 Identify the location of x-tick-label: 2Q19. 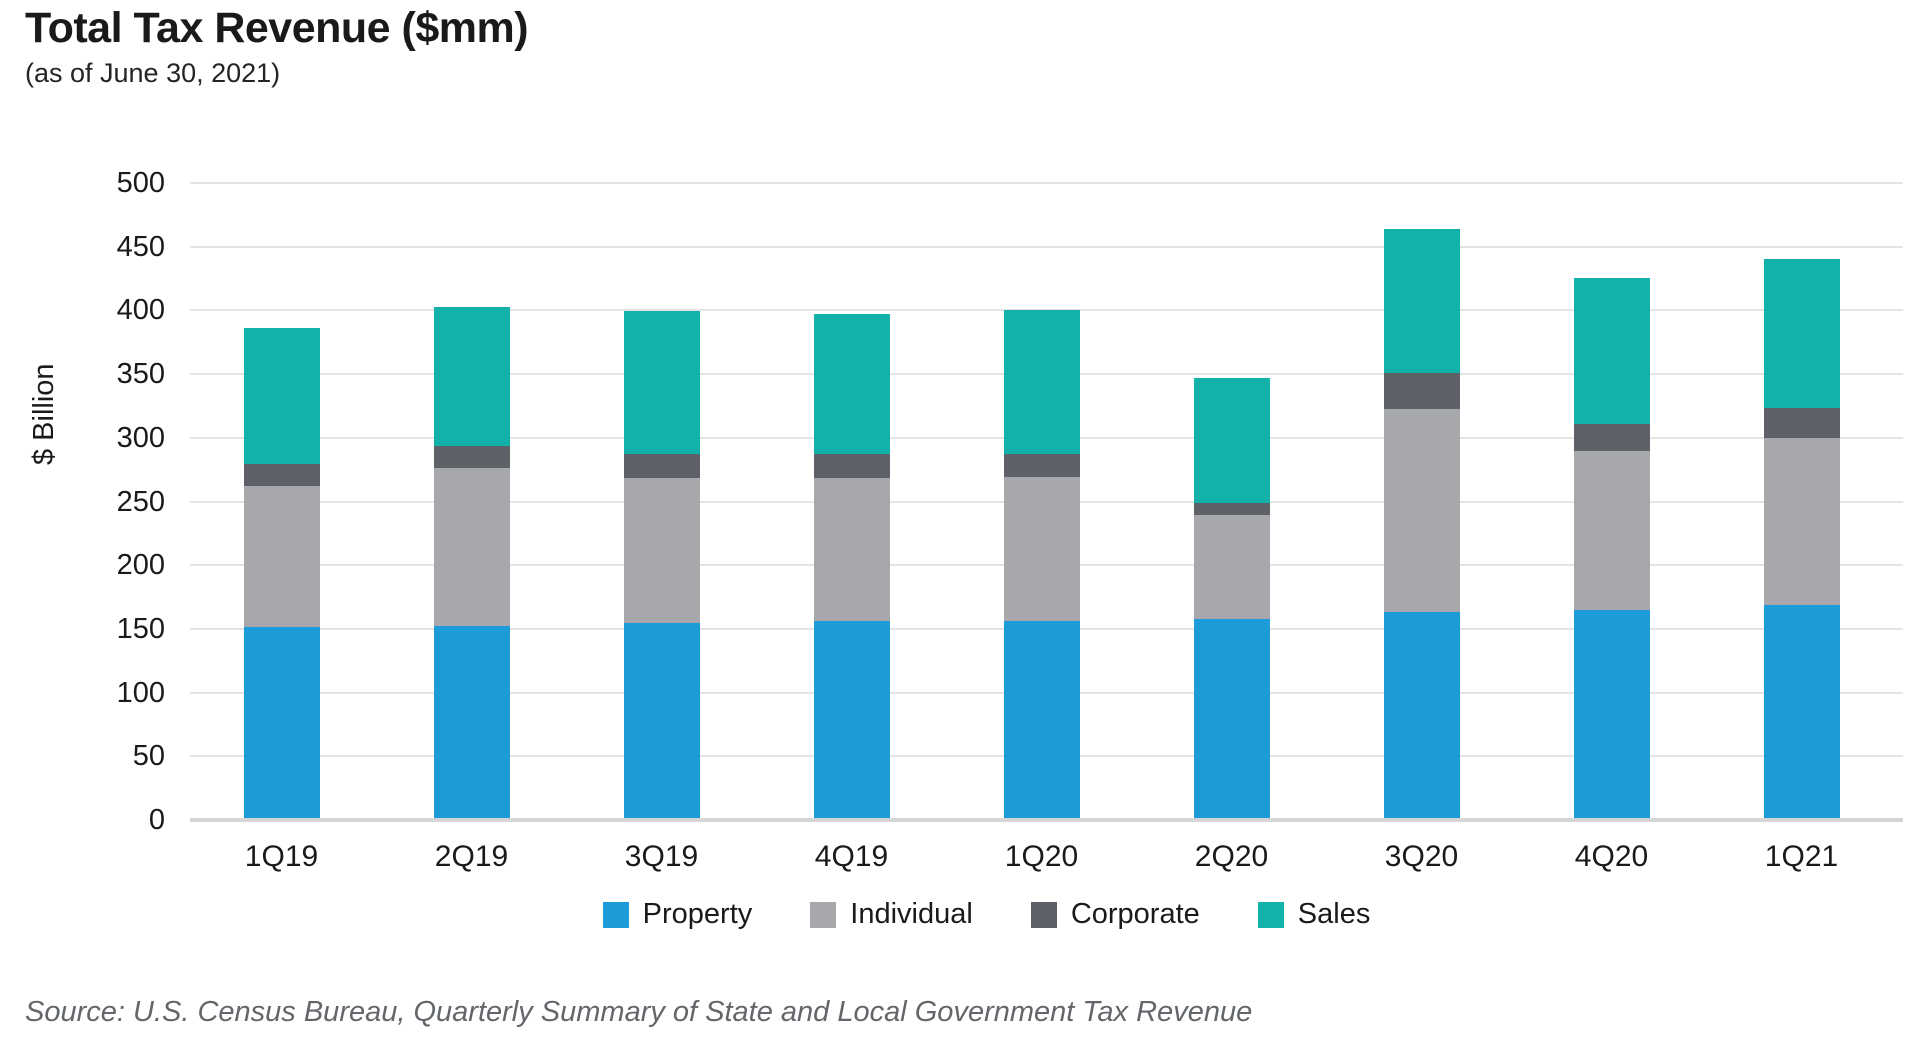
(471, 856).